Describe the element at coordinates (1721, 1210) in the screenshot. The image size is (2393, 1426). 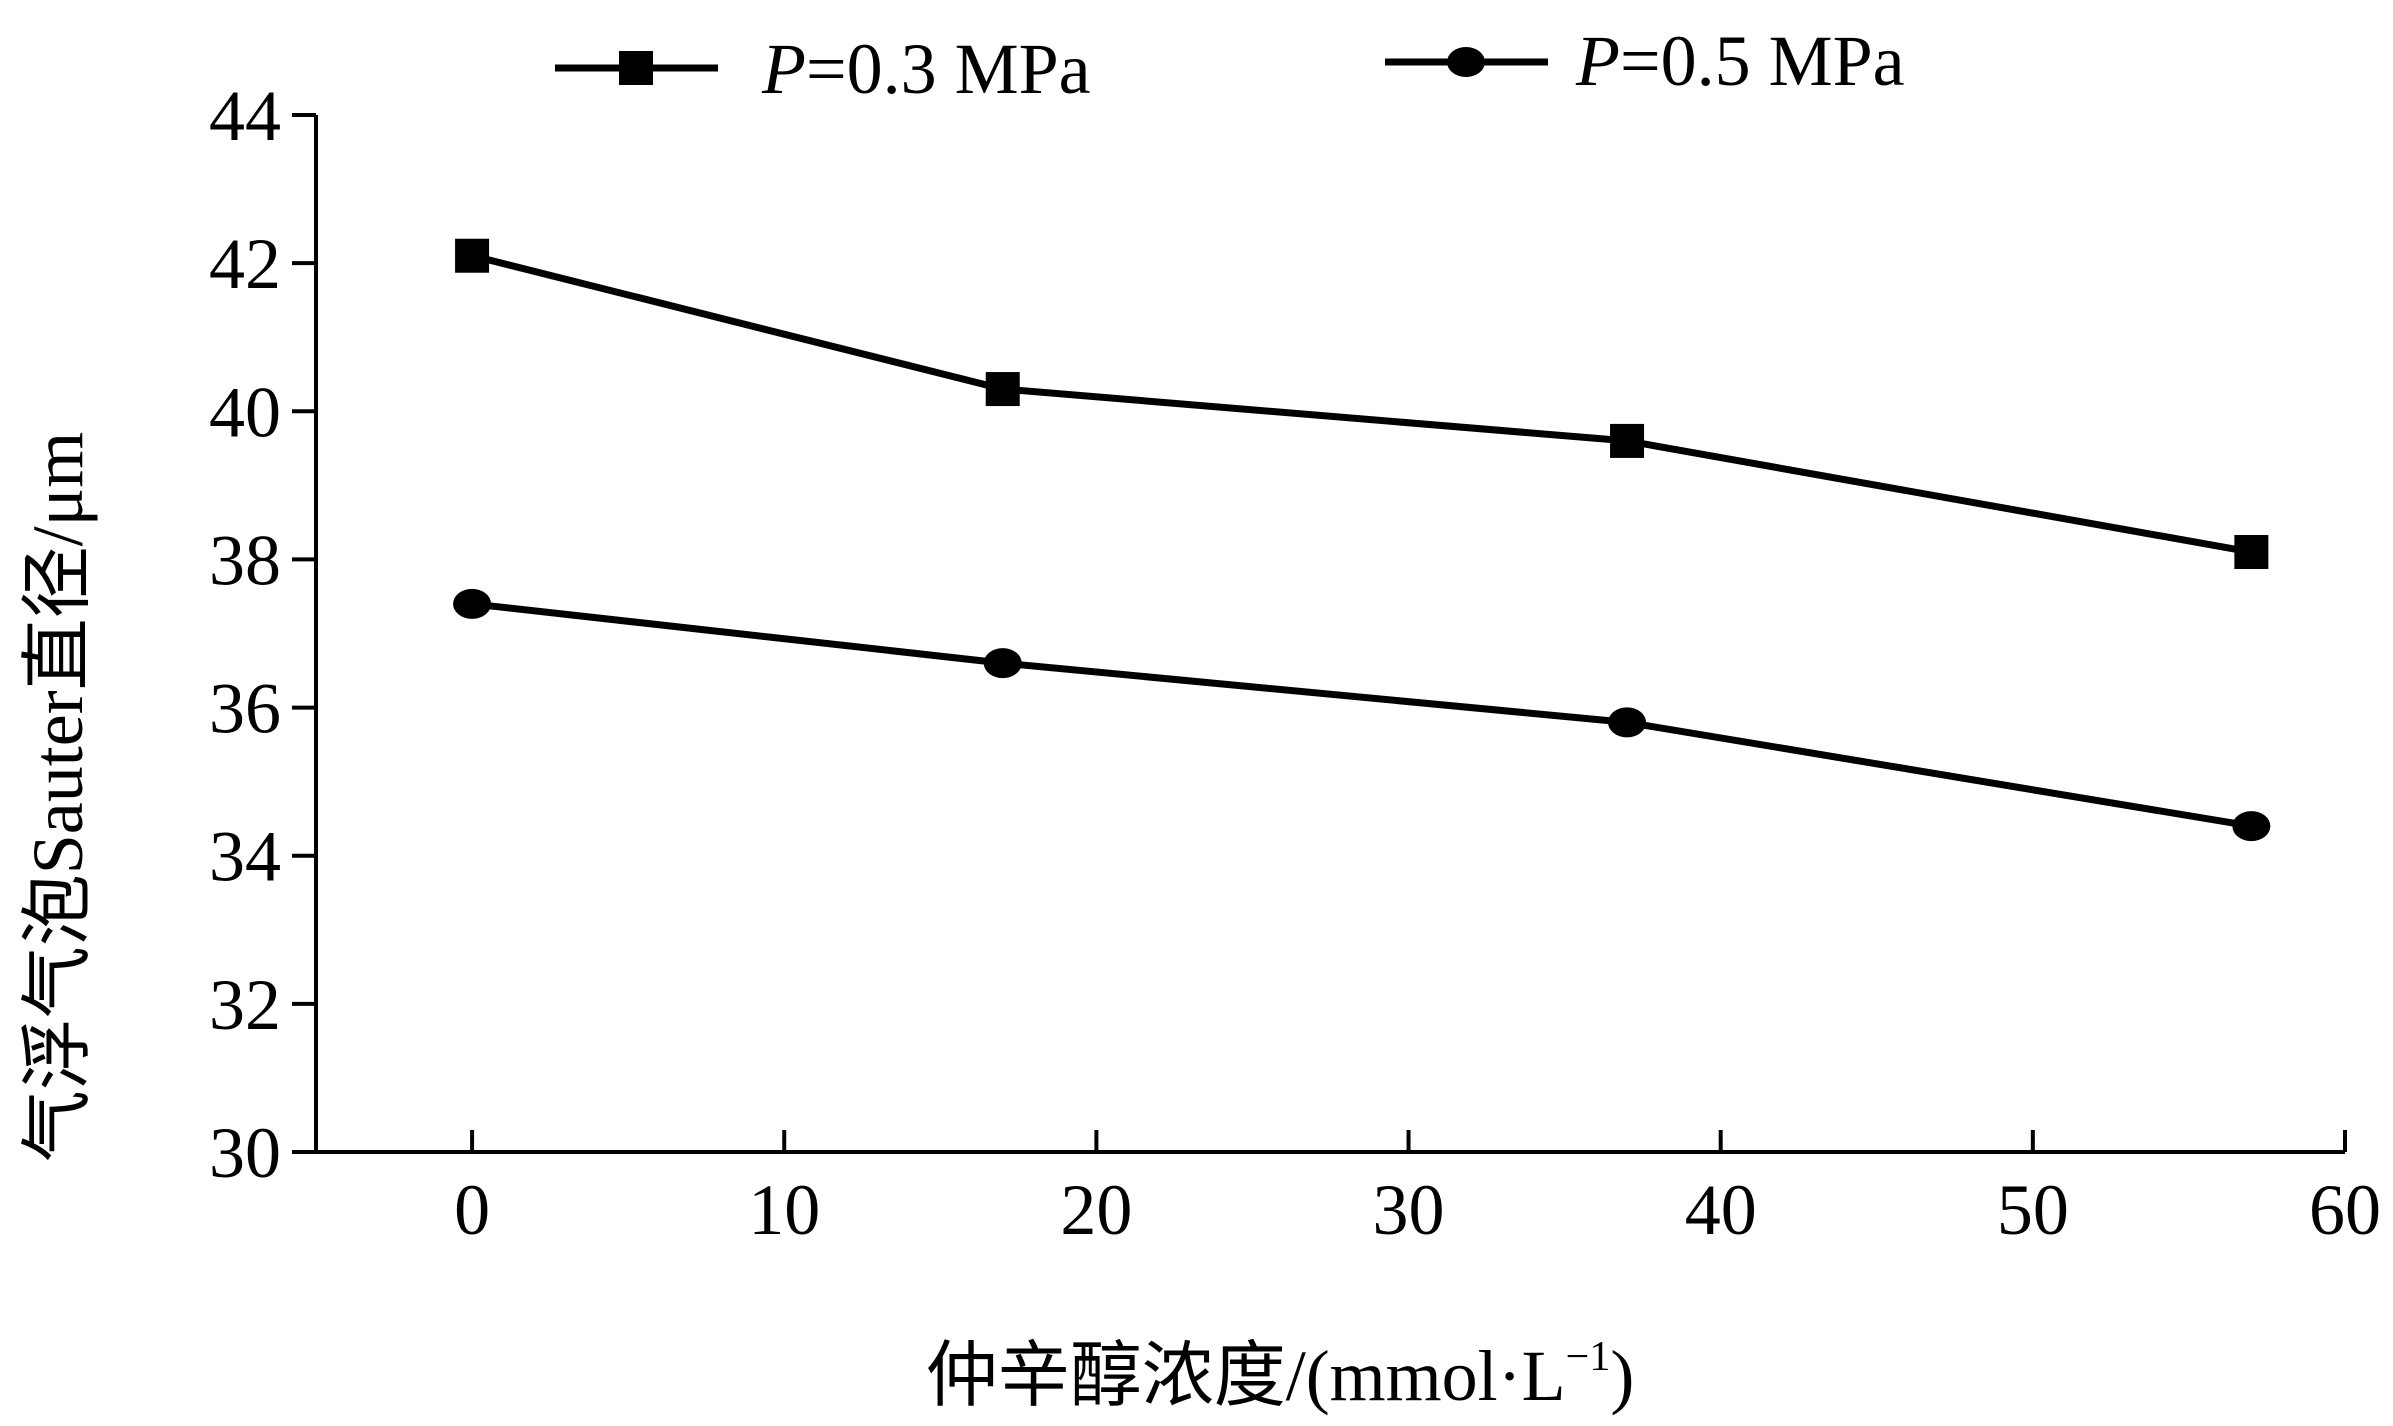
I see `x-tick-label: 40` at that location.